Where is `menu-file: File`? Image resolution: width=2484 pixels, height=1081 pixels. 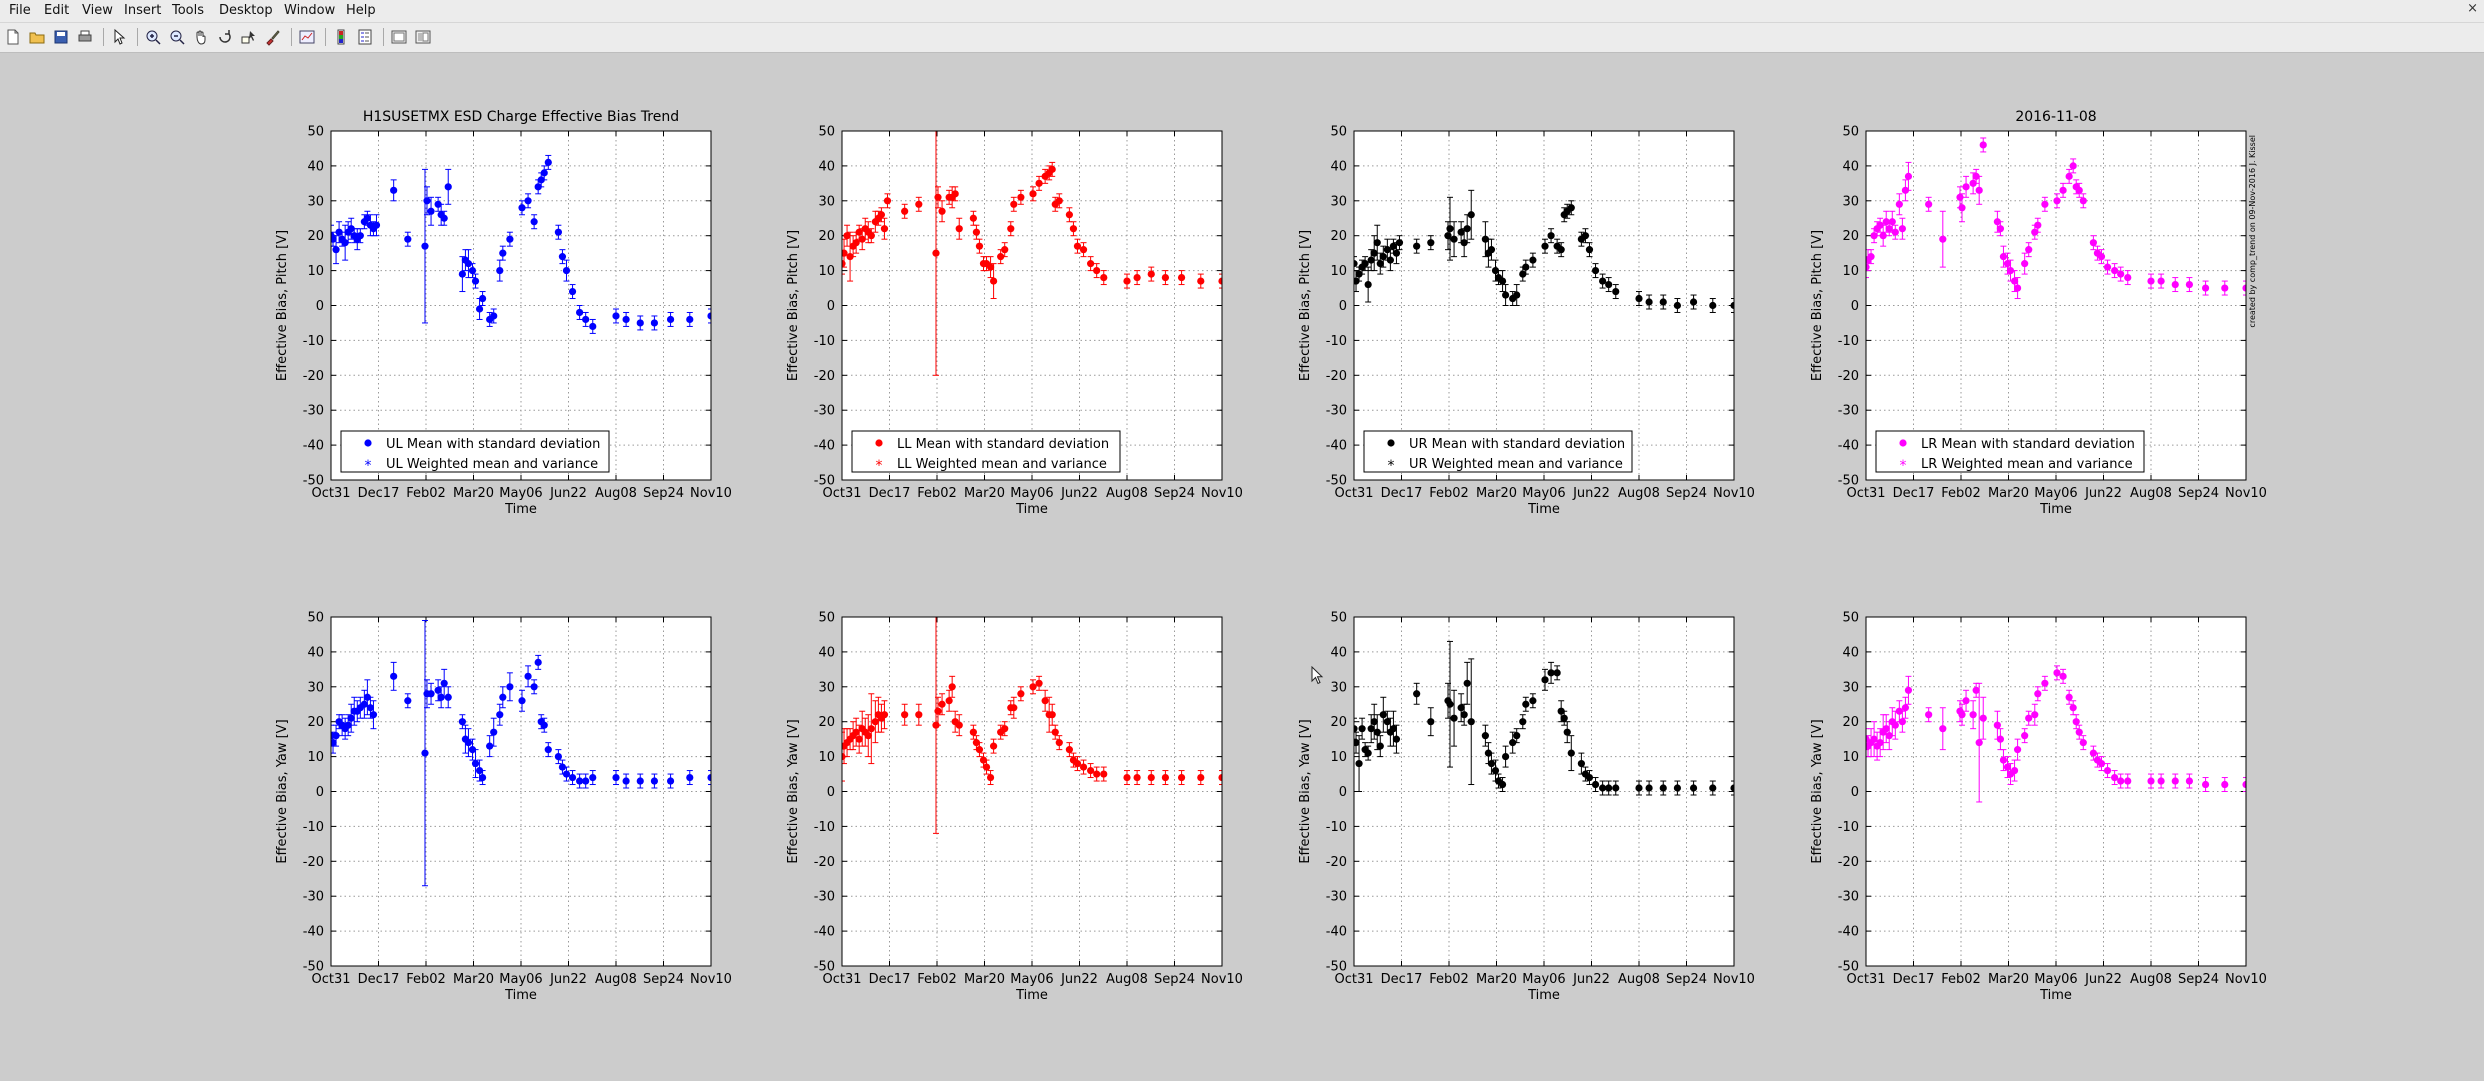 menu-file: File is located at coordinates (20, 10).